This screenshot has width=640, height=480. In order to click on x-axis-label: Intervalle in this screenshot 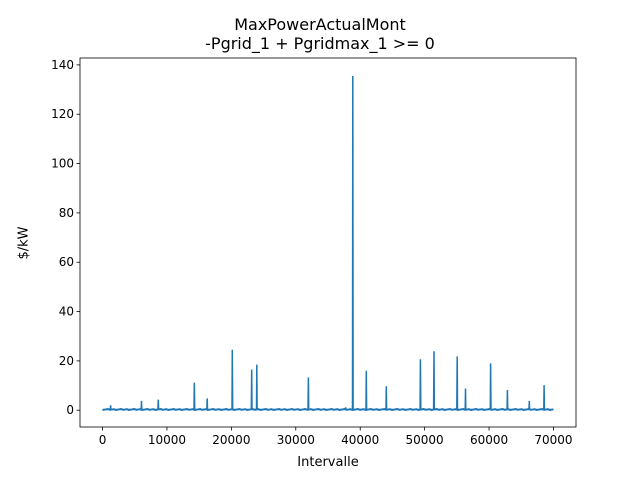, I will do `click(328, 462)`.